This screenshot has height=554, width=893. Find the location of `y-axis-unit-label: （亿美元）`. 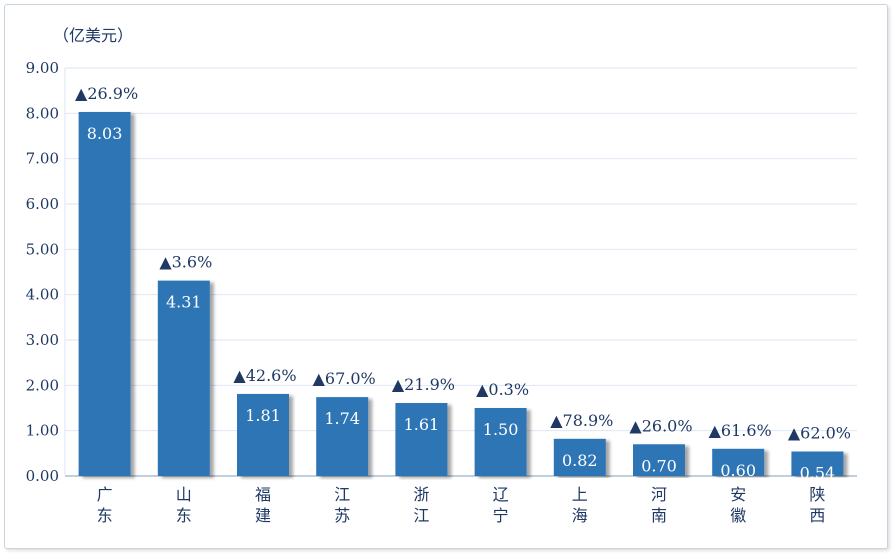

y-axis-unit-label: （亿美元） is located at coordinates (93, 35).